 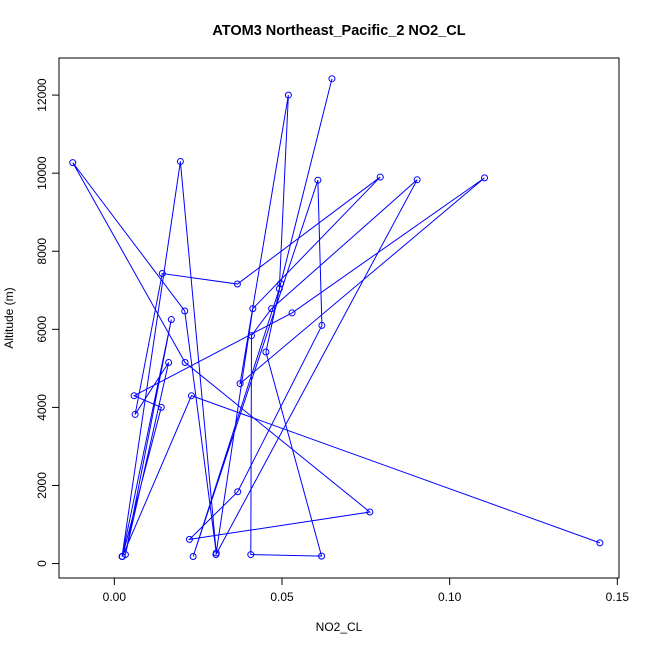 I want to click on y-tick-label: 8000, so click(x=42, y=251).